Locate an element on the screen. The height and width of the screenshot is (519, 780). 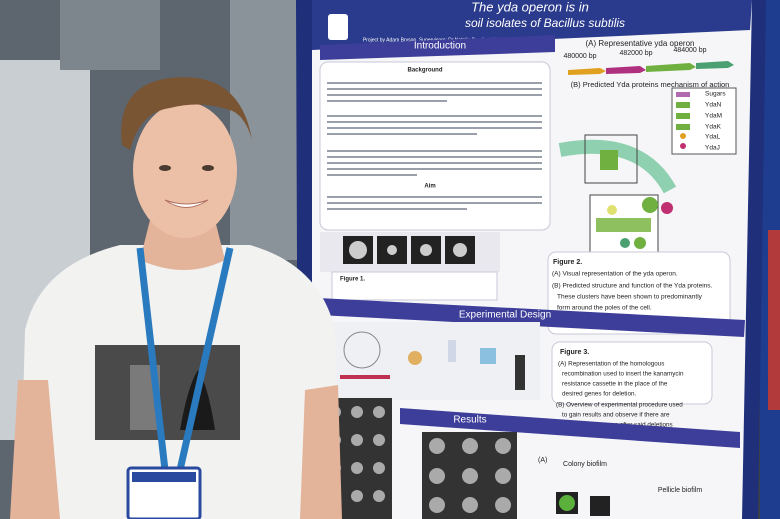
legend-box is located at coordinates (704, 121).